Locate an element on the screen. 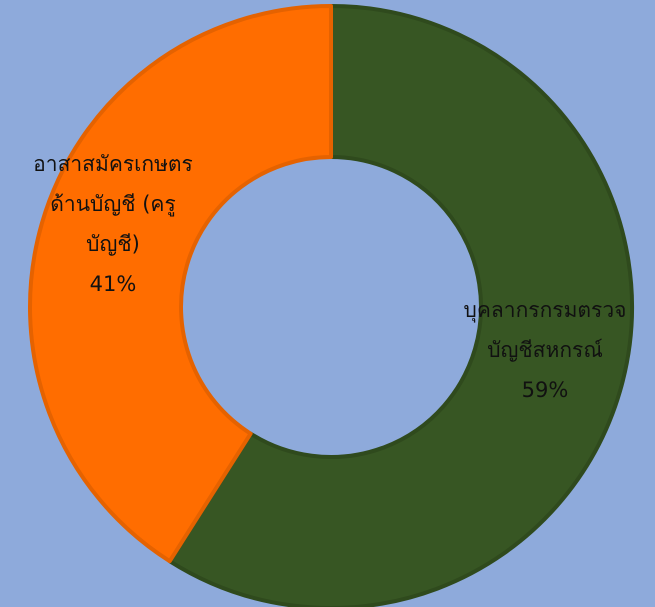  slice-label-percent: 59% is located at coordinates (545, 390).